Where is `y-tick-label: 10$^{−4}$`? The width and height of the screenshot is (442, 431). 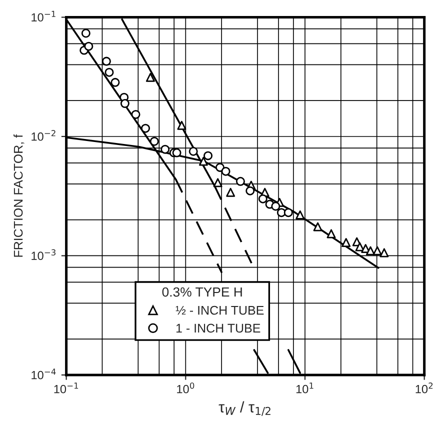 y-tick-label: 10$^{−4}$ is located at coordinates (44, 374).